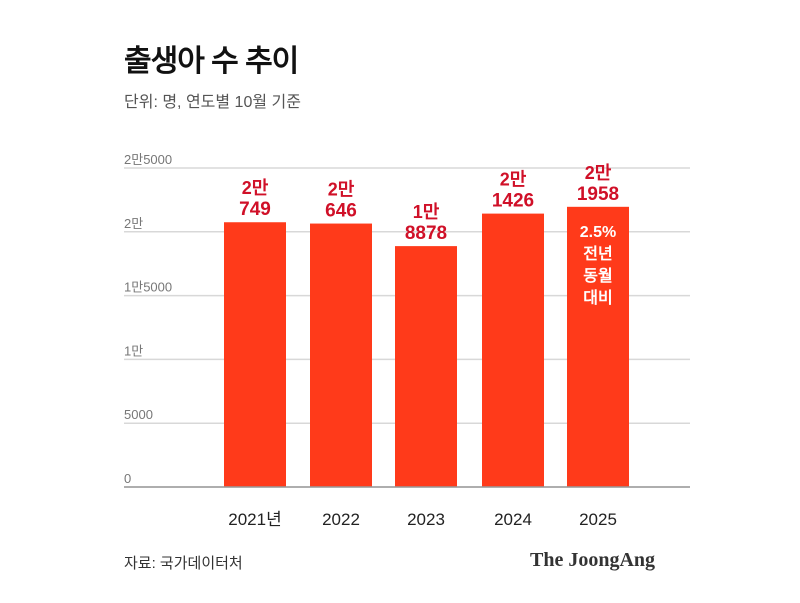 The image size is (800, 603). What do you see at coordinates (513, 519) in the screenshot?
I see `x-tick-label: 2024` at bounding box center [513, 519].